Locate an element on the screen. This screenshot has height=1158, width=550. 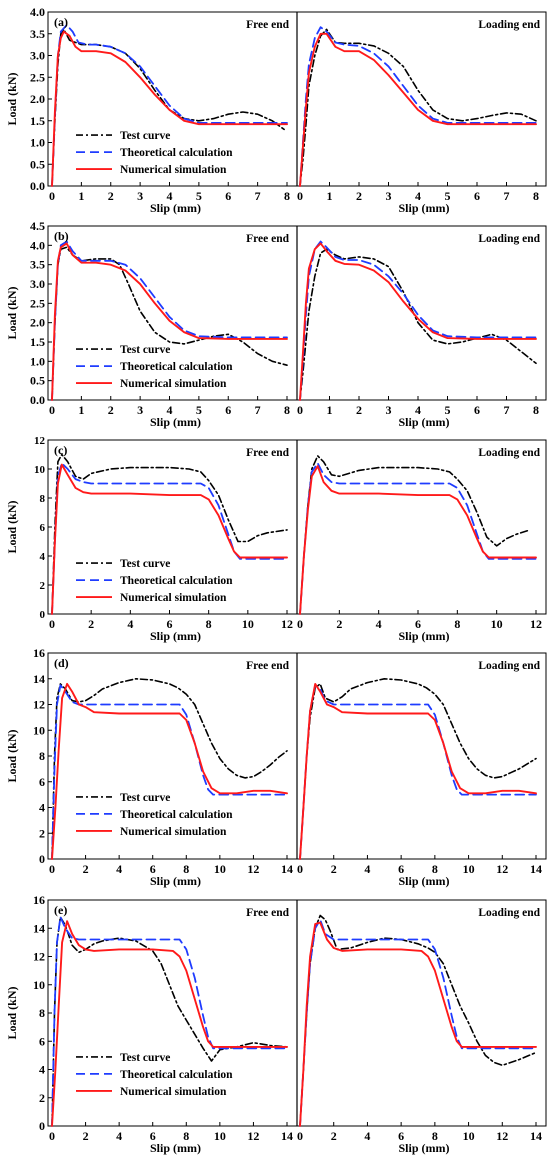
panel-label: (a) is located at coordinates (61, 22).